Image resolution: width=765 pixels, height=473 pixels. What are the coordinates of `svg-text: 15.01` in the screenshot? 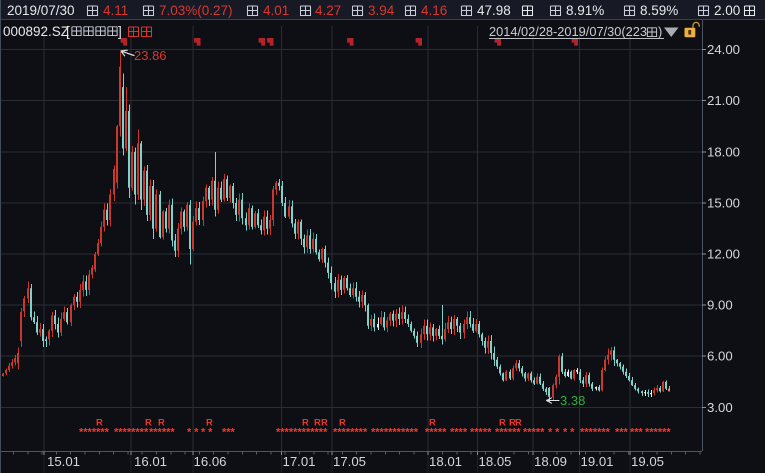 It's located at (63, 461).